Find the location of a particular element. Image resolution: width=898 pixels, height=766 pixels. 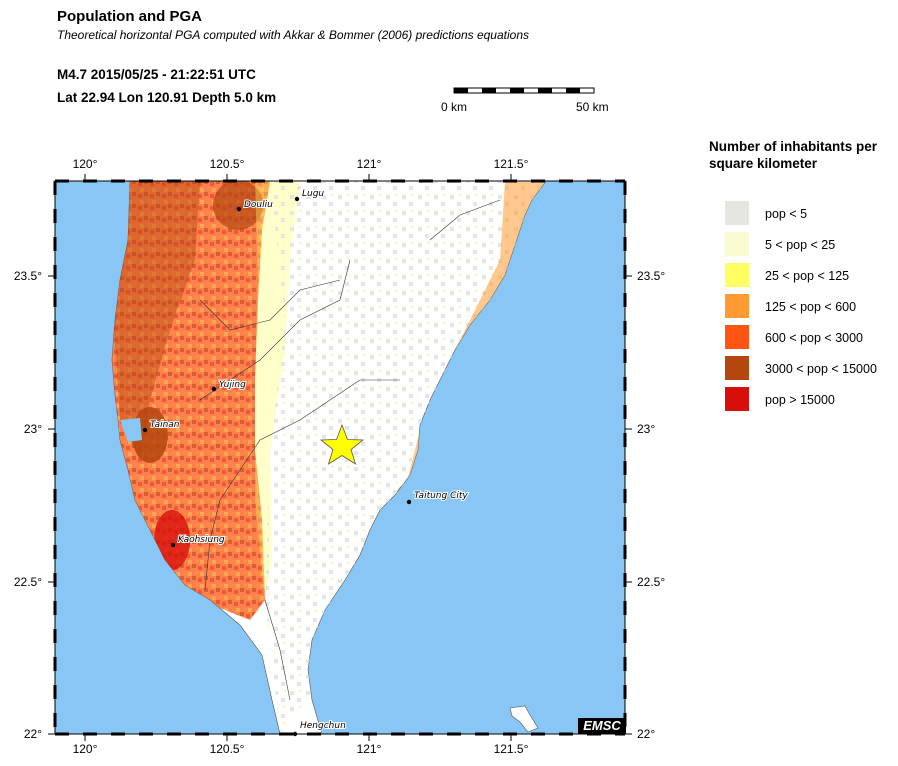

emsc-logo: EMSC is located at coordinates (602, 726).